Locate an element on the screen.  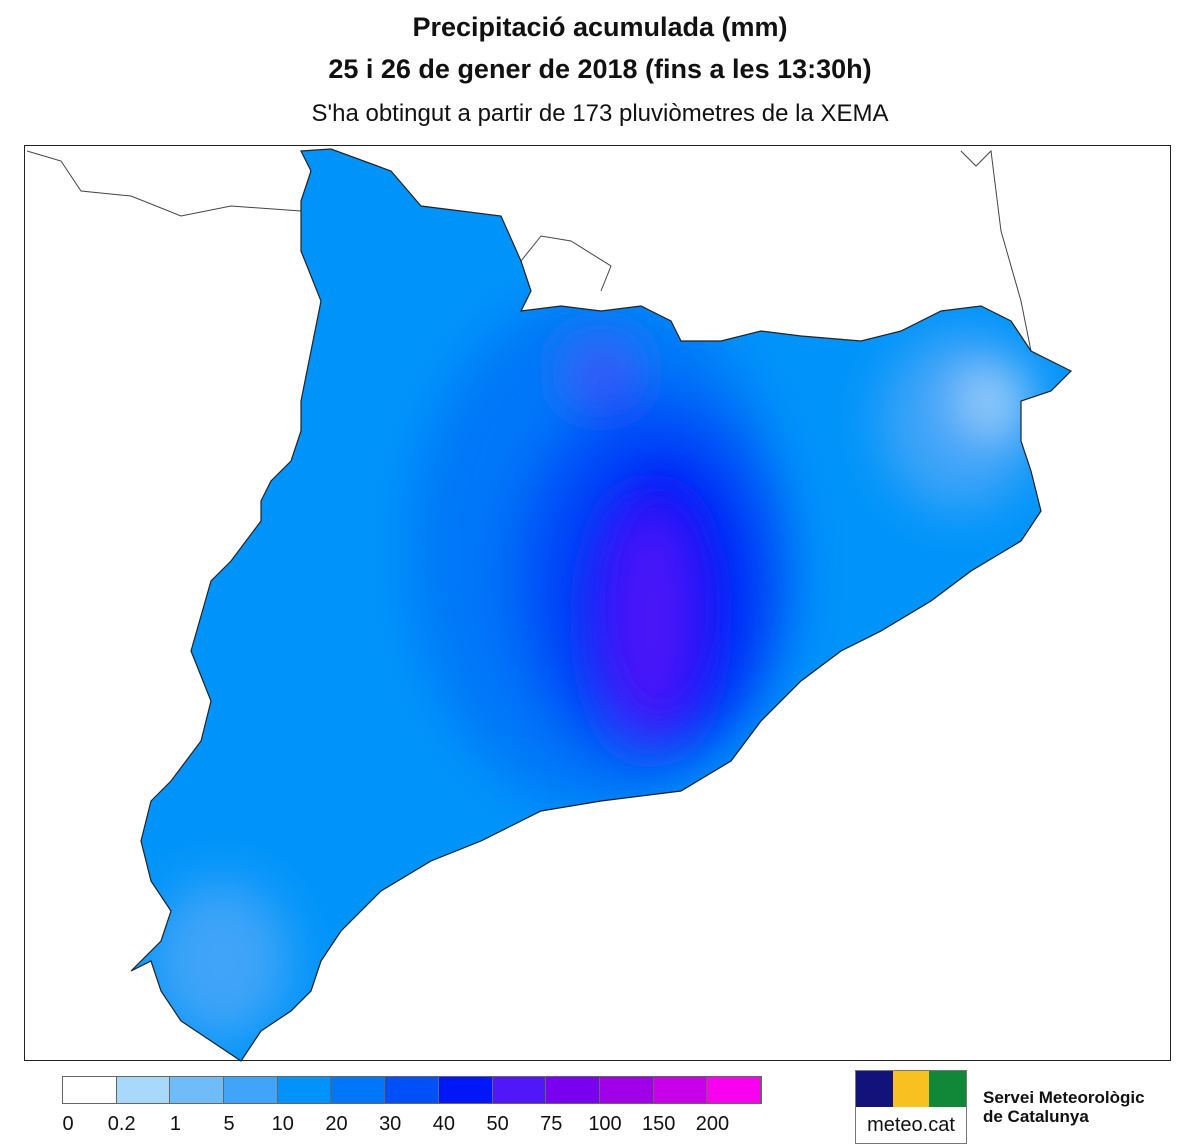
color-legend is located at coordinates (412, 1090).